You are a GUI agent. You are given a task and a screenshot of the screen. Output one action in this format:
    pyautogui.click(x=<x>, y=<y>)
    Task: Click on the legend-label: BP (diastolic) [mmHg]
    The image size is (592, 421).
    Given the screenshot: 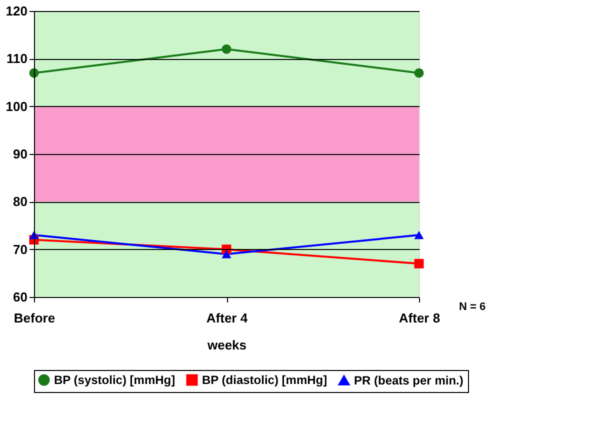 What is the action you would take?
    pyautogui.click(x=265, y=380)
    